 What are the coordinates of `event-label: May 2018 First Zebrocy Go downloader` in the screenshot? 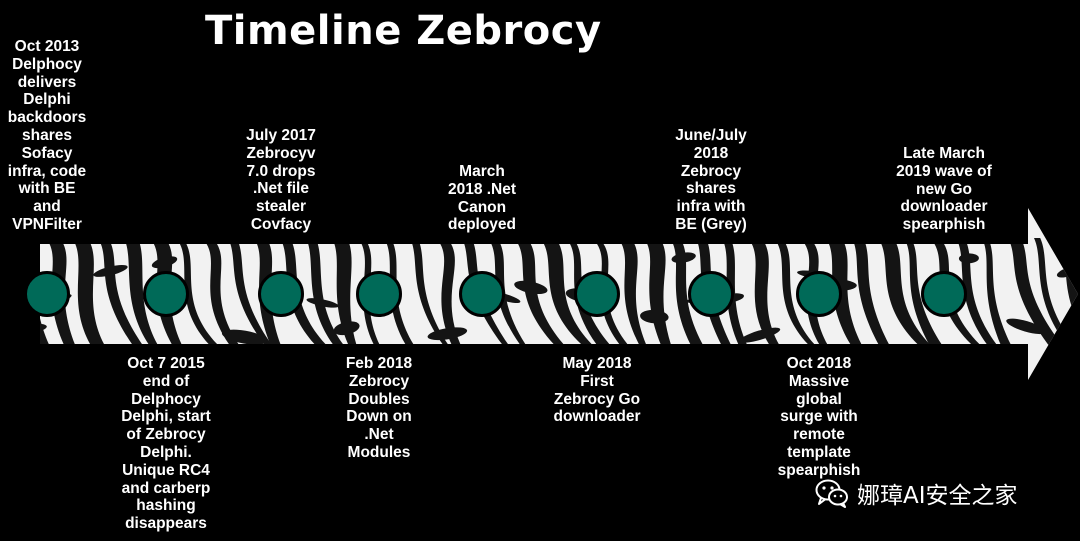 It's located at (597, 390).